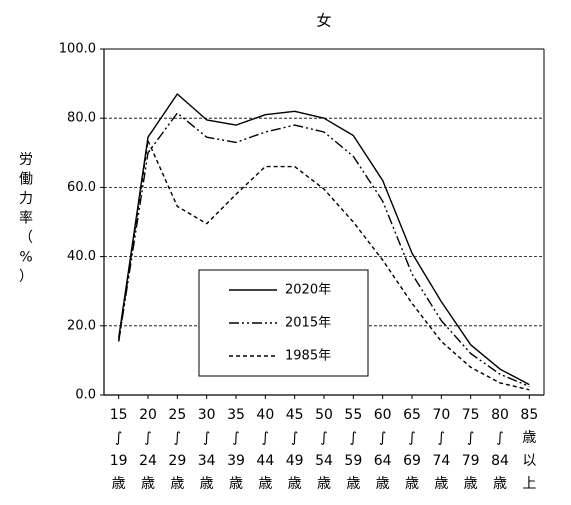  What do you see at coordinates (500, 461) in the screenshot?
I see `x-tick-label: 84` at bounding box center [500, 461].